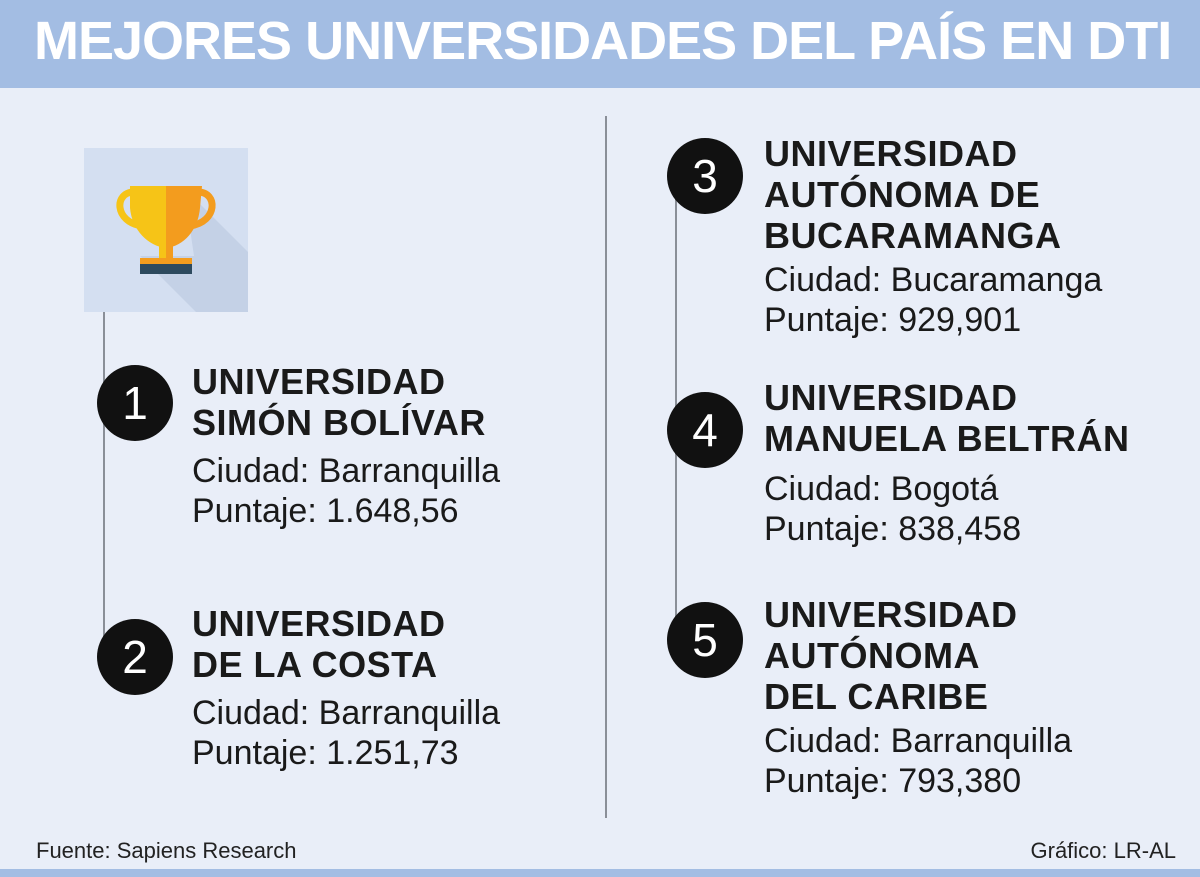  Describe the element at coordinates (893, 320) in the screenshot. I see `university-score: Puntaje: 929,901` at that location.